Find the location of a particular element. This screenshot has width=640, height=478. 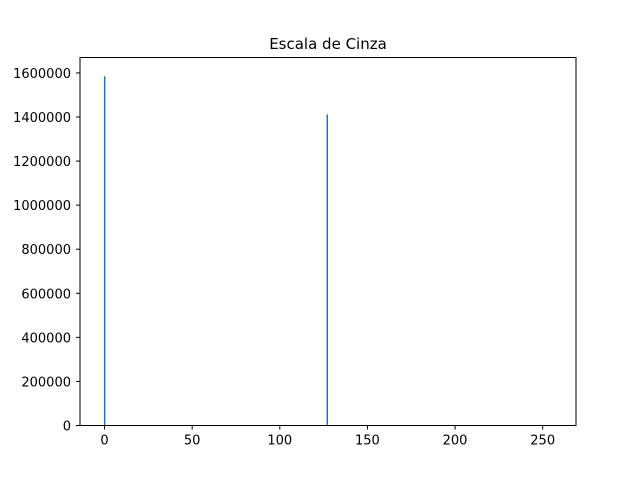

y-tick-label: 0 is located at coordinates (67, 427).